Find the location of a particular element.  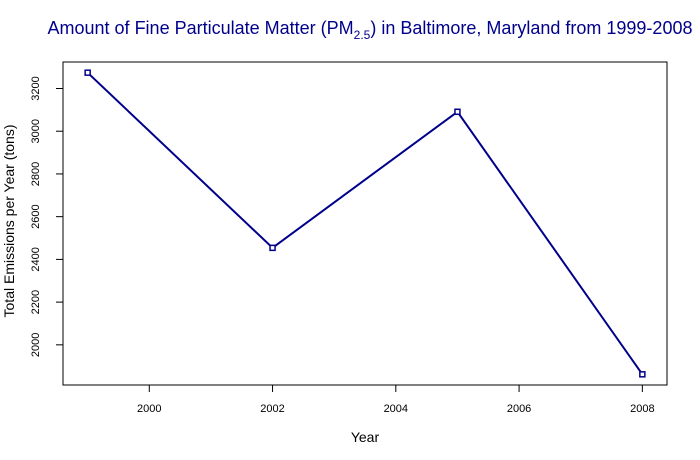

x-tick-label: 2008 is located at coordinates (642, 409).